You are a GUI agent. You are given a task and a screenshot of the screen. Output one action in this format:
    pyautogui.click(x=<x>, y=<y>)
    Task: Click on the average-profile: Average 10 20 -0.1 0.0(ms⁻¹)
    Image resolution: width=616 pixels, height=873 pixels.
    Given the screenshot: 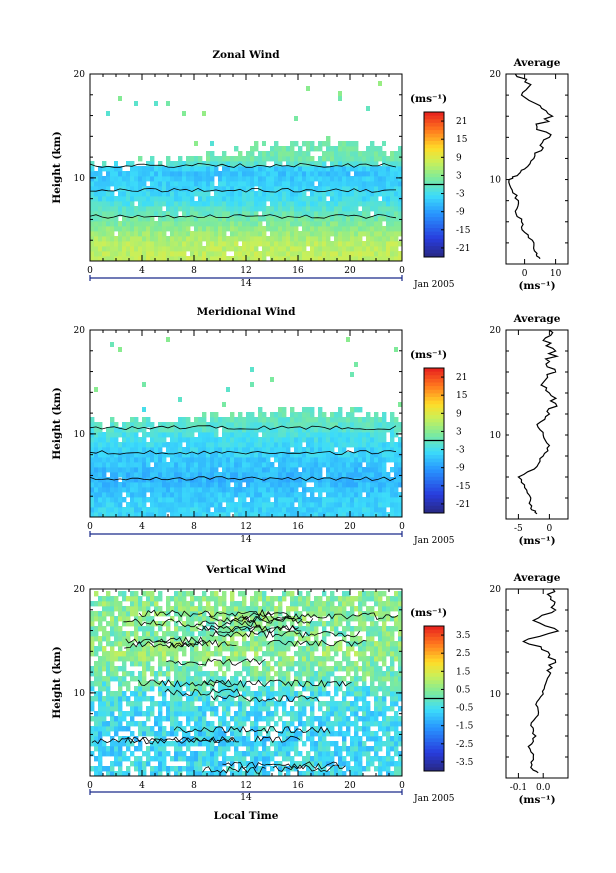 What is the action you would take?
    pyautogui.click(x=529, y=689)
    